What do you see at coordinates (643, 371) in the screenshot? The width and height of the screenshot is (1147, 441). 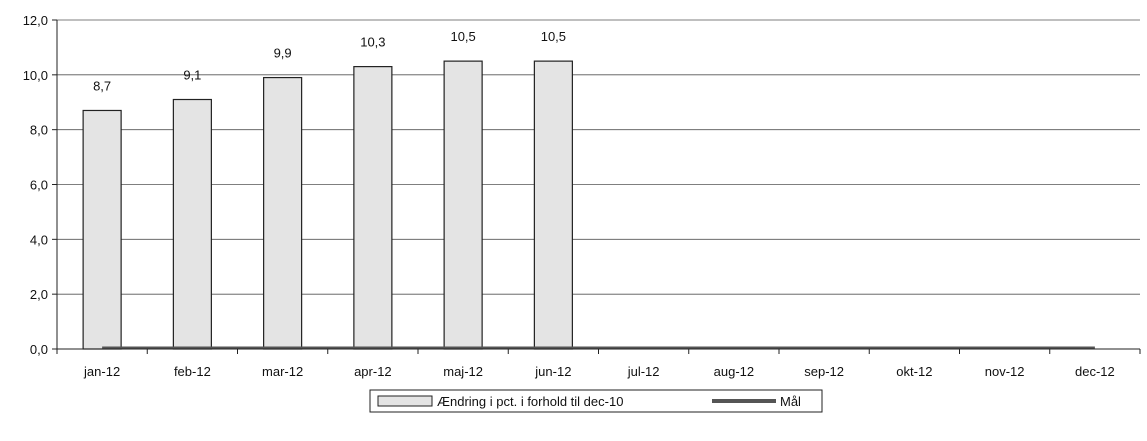 I see `x-tick-label: jul-12` at bounding box center [643, 371].